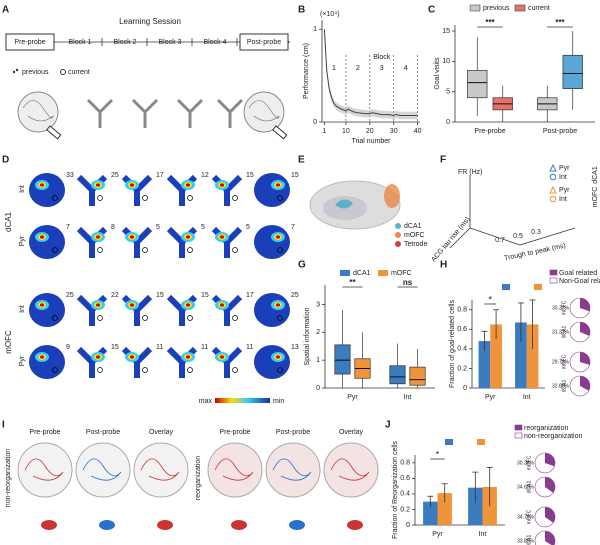 This screenshot has height=545, width=600. I want to click on label: mOFC, so click(401, 273).